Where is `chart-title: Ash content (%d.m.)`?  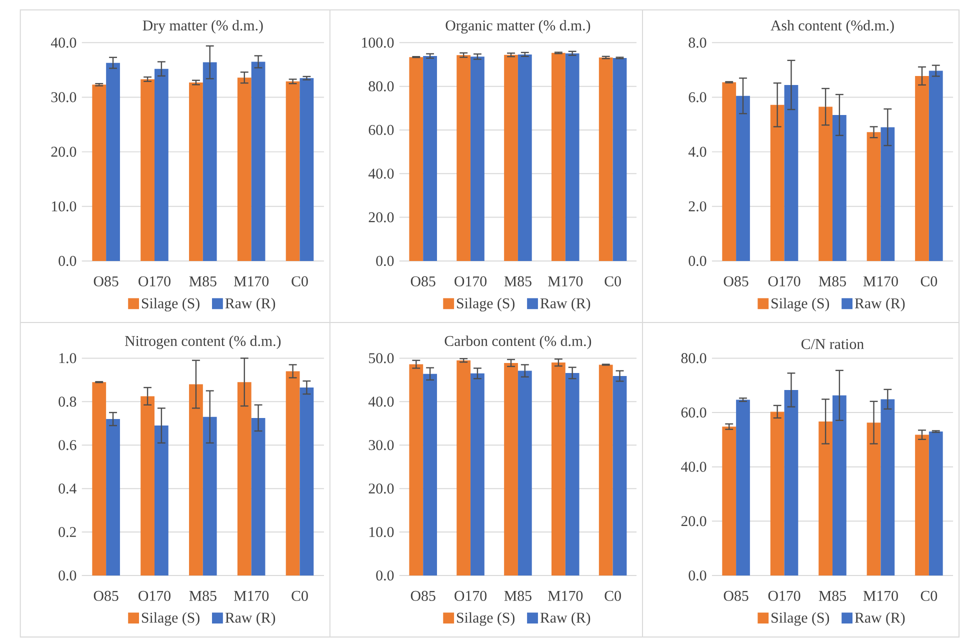 chart-title: Ash content (%d.m.) is located at coordinates (832, 27).